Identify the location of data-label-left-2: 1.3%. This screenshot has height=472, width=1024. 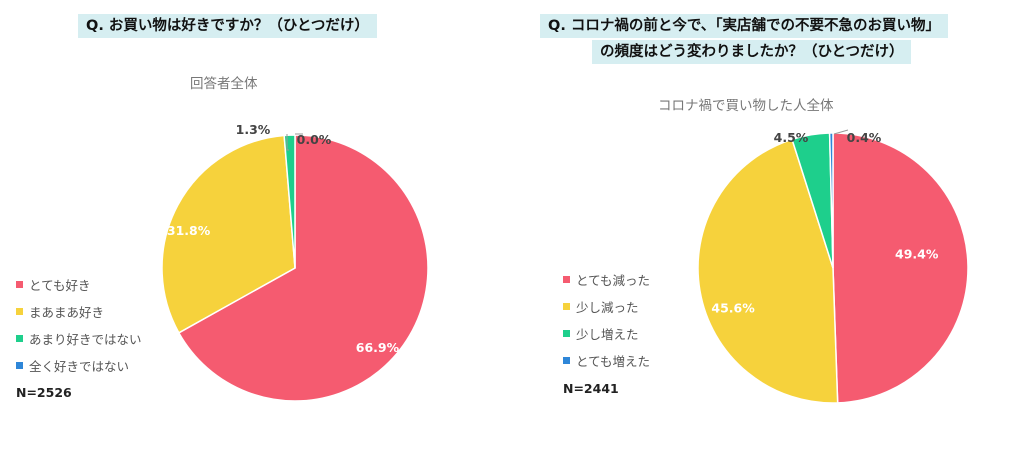
(253, 129).